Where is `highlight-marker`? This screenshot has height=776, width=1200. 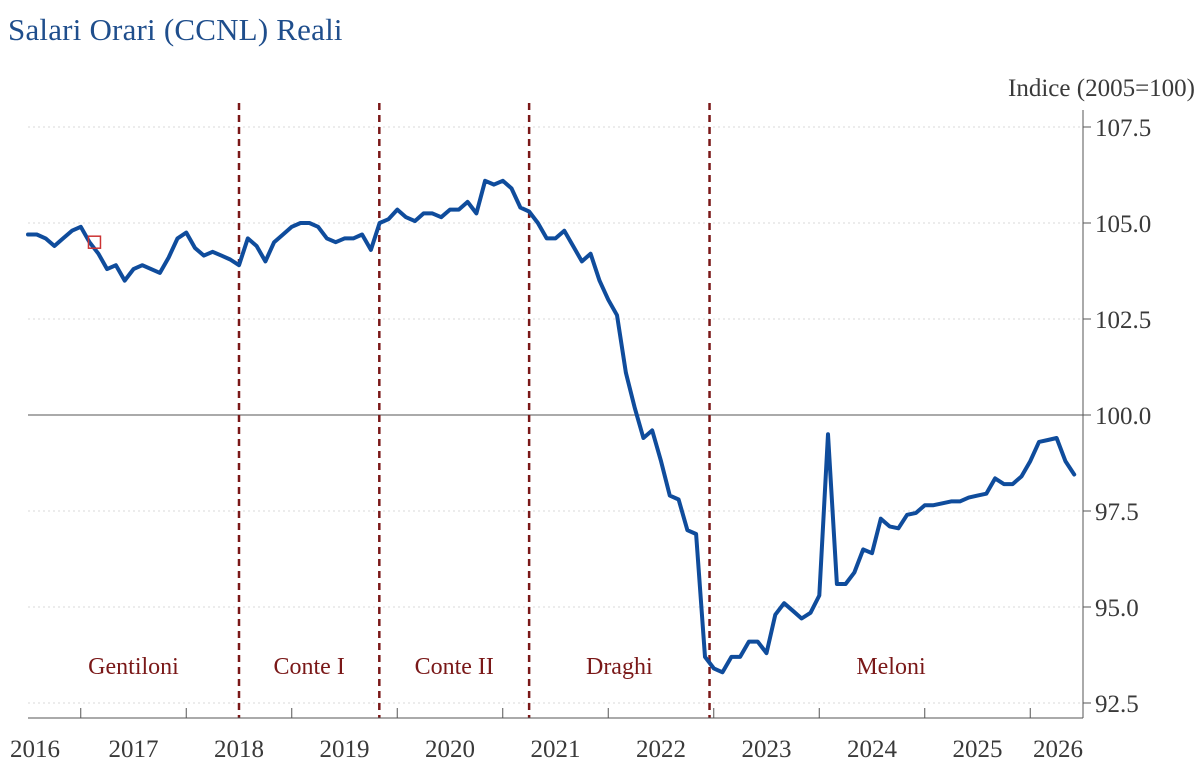
highlight-marker is located at coordinates (94, 242).